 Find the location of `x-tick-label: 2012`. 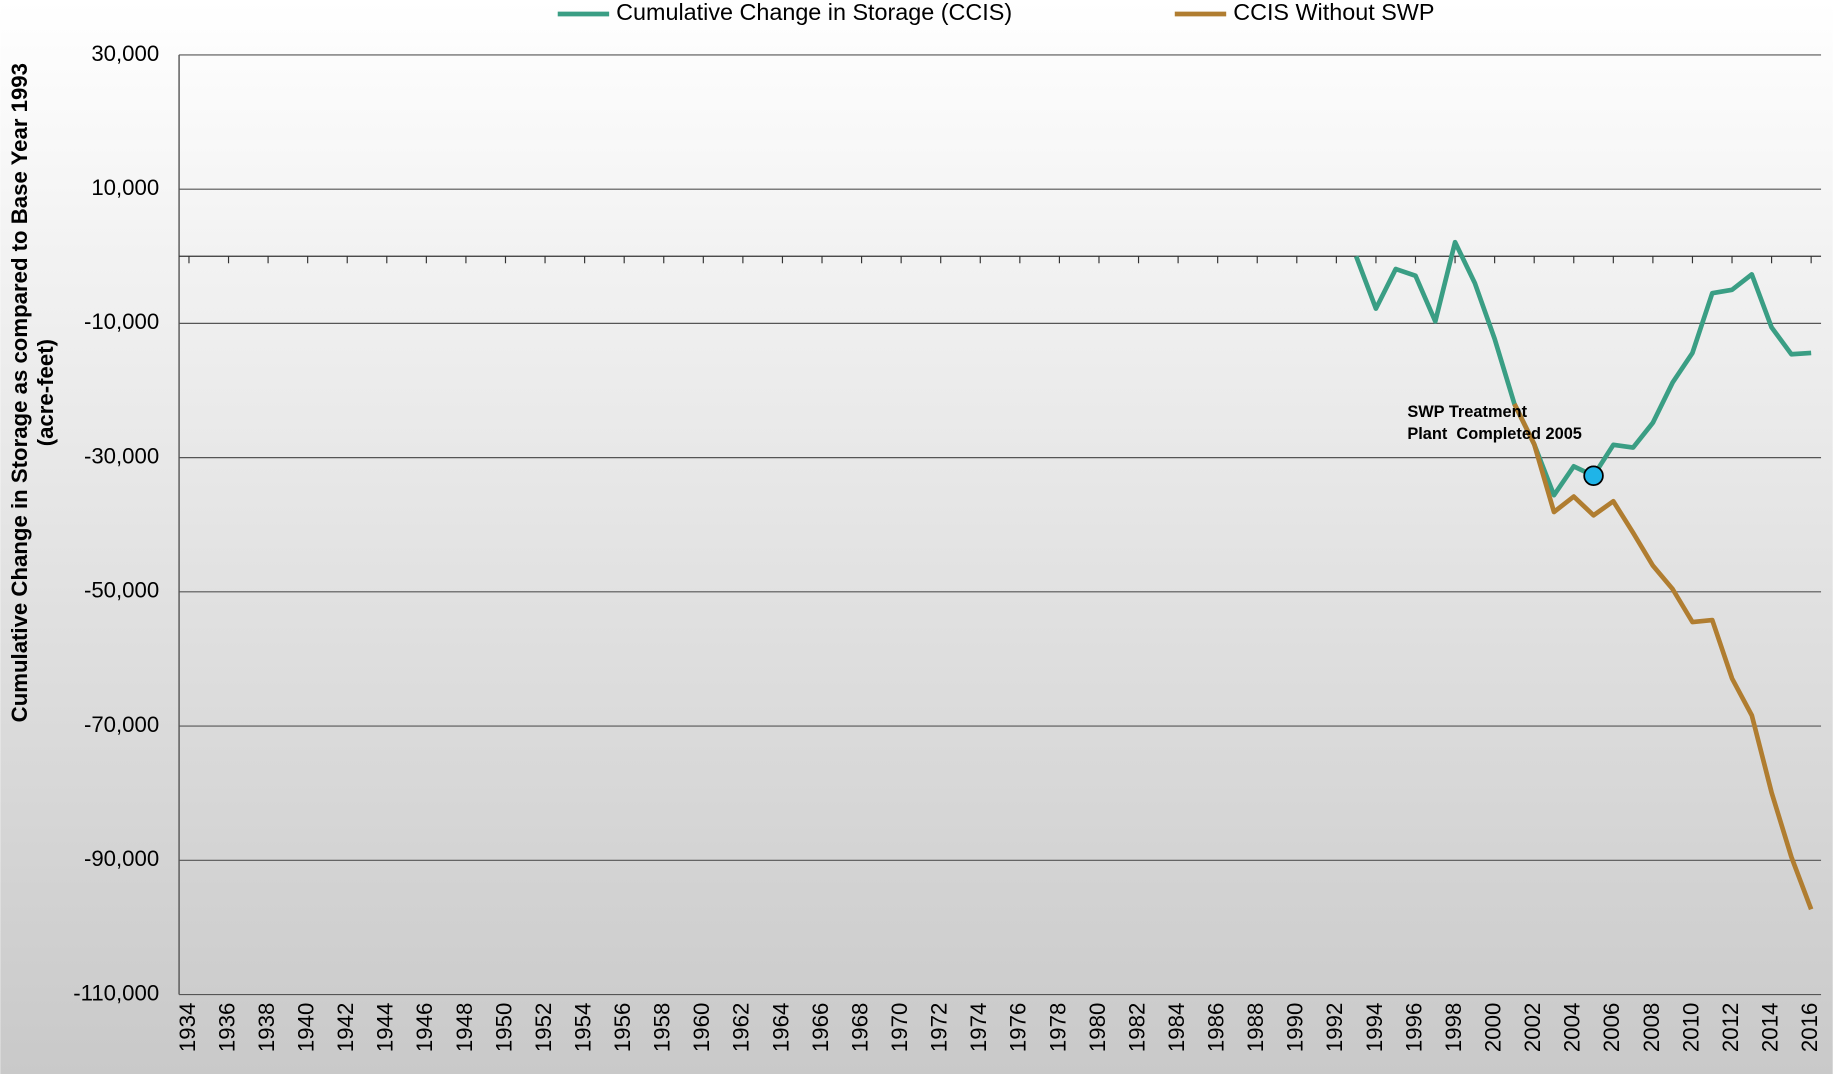

x-tick-label: 2012 is located at coordinates (1730, 1027).